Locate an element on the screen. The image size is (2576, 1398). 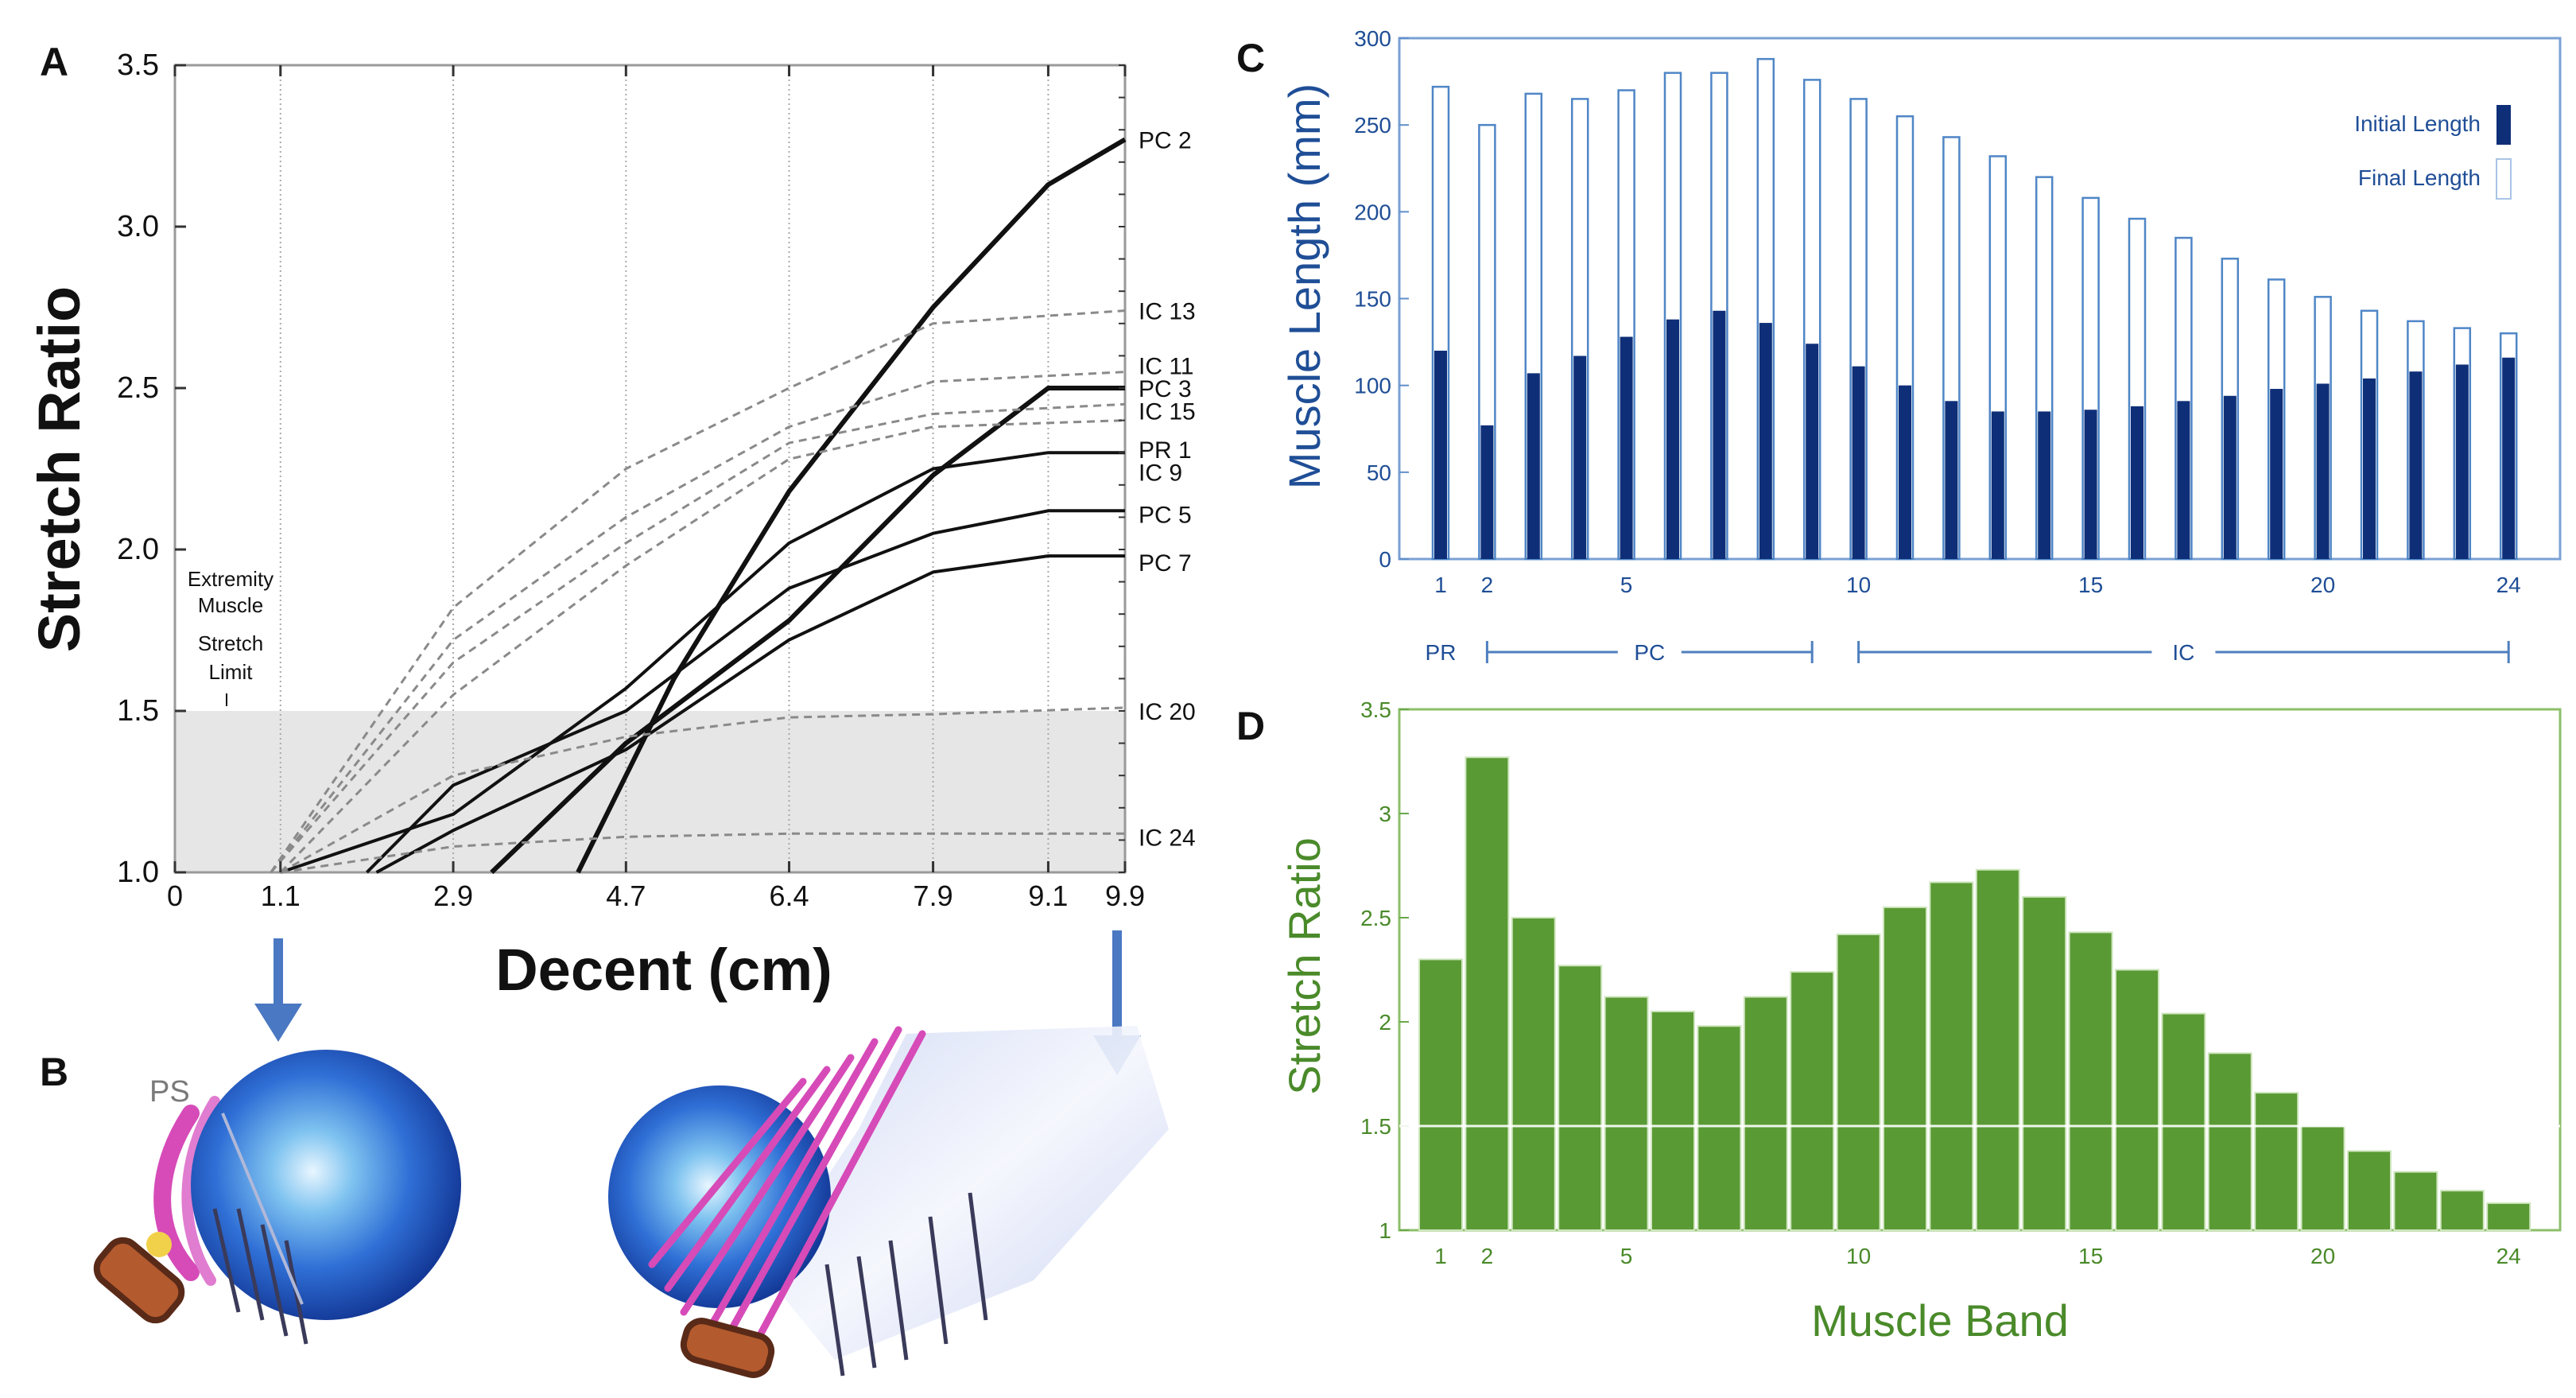
panel-c-x-tick-label: 2 is located at coordinates (1488, 585).